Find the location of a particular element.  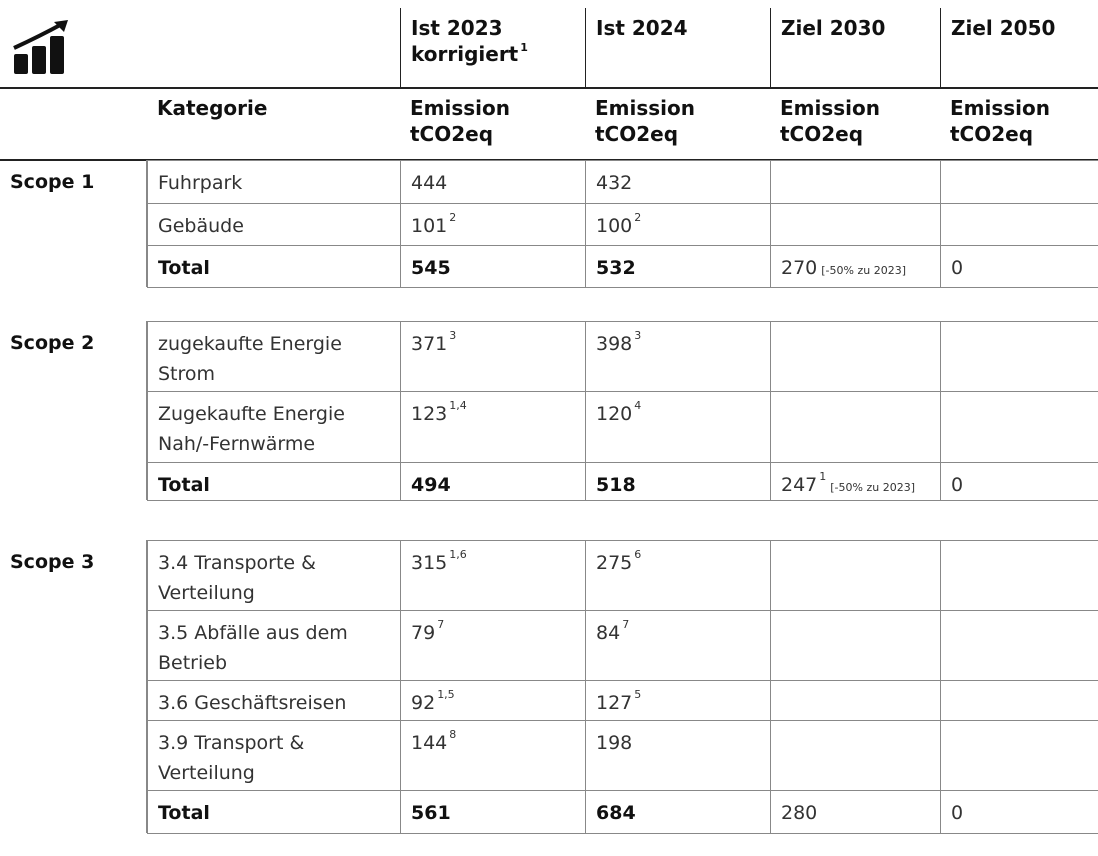

category-label: Gebäude is located at coordinates (201, 226).